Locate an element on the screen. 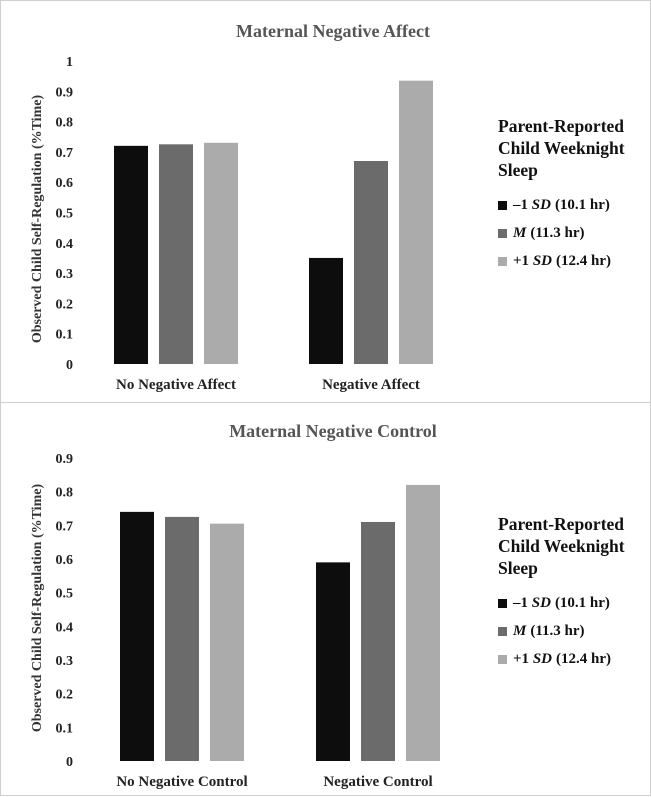 The width and height of the screenshot is (651, 797). x-category-label: No Negative Affect is located at coordinates (176, 385).